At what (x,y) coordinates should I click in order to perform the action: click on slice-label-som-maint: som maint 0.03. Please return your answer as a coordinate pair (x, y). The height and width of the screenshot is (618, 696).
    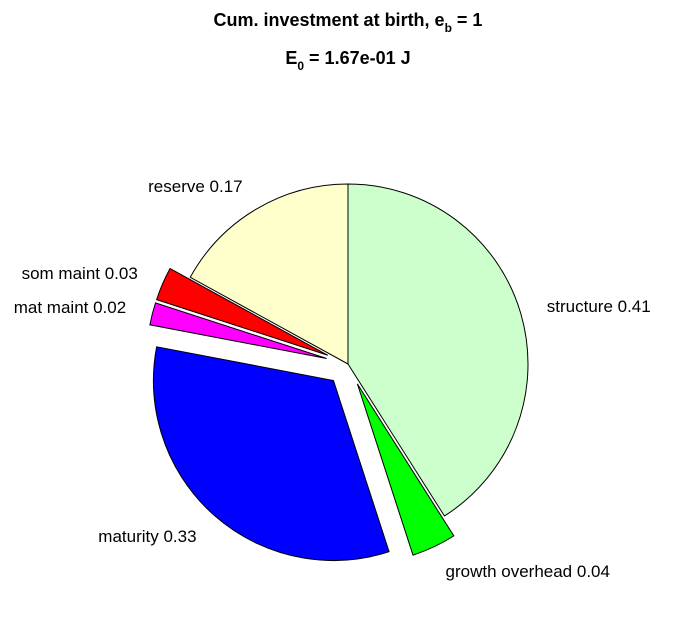
    Looking at the image, I should click on (80, 273).